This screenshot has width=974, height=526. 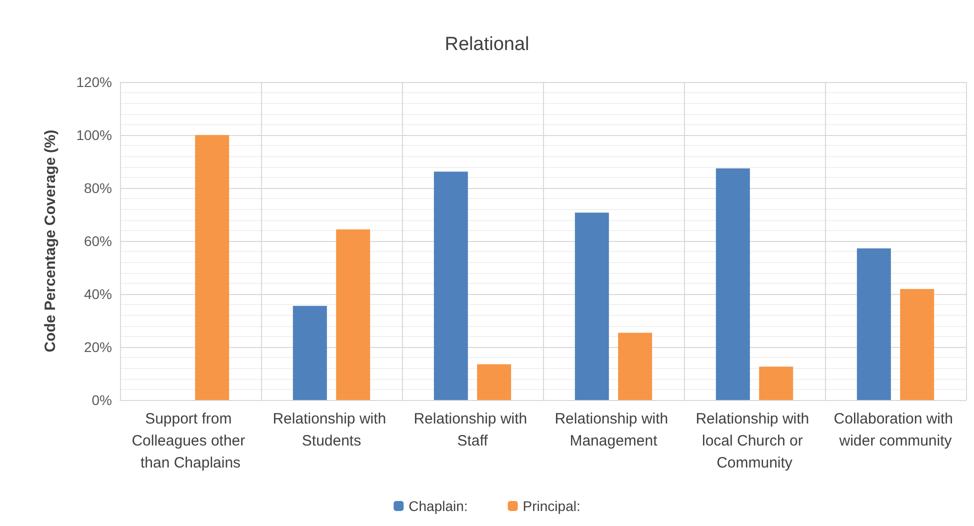 What do you see at coordinates (98, 241) in the screenshot?
I see `y-tick-label: 60%` at bounding box center [98, 241].